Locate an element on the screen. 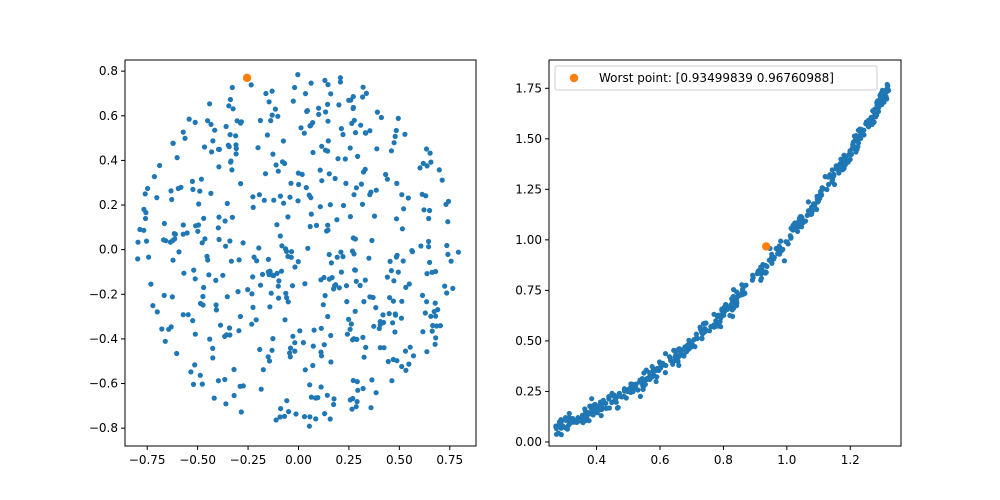 The width and height of the screenshot is (1000, 500). y-tick-label: 1.75 is located at coordinates (528, 88).